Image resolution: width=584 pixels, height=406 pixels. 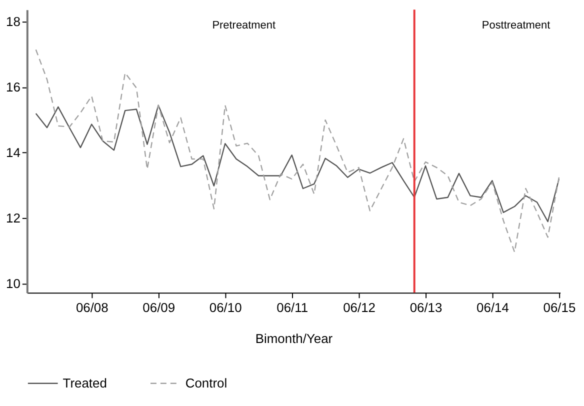 What do you see at coordinates (13, 86) in the screenshot?
I see `y-tick-label: 16` at bounding box center [13, 86].